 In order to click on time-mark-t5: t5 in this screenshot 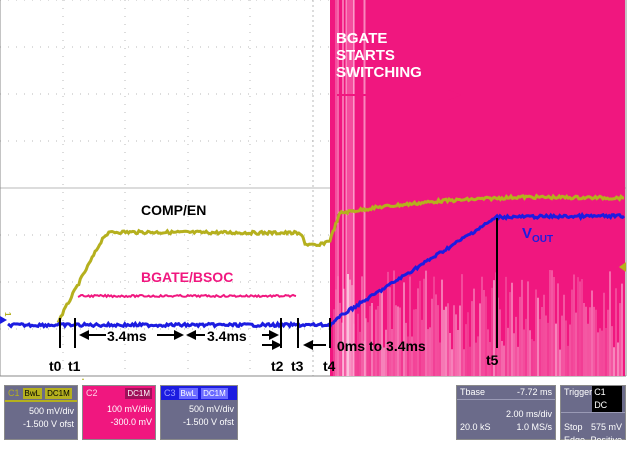, I will do `click(492, 360)`.